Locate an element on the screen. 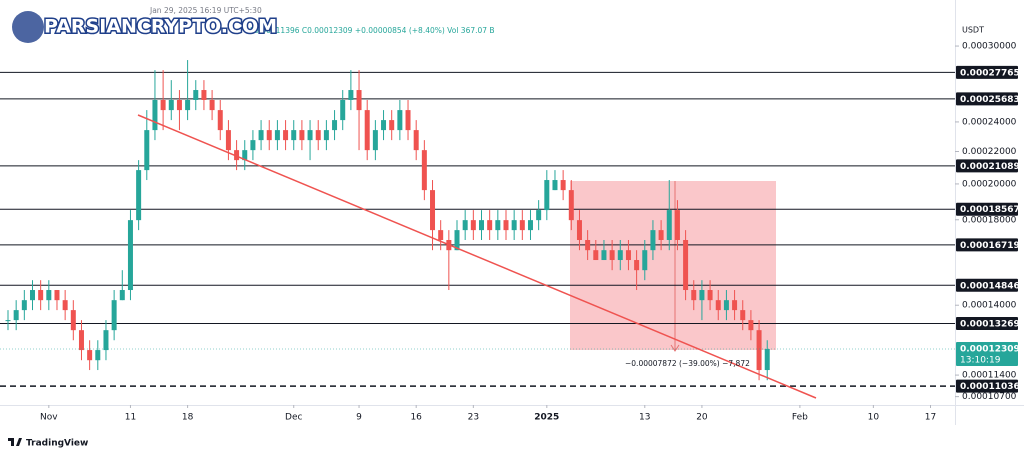  measure-label: −0.00007872 (−39.00%) −7,872 is located at coordinates (687, 363).